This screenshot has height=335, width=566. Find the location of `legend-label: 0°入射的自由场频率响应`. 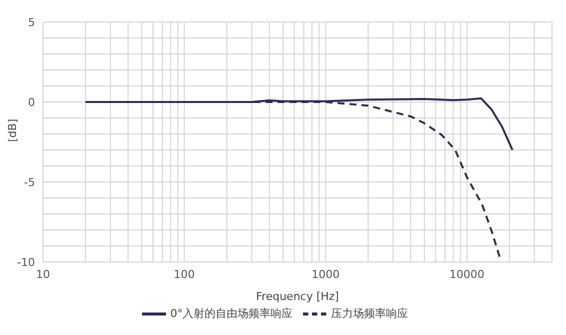

legend-label: 0°入射的自由场频率响应 is located at coordinates (231, 313).